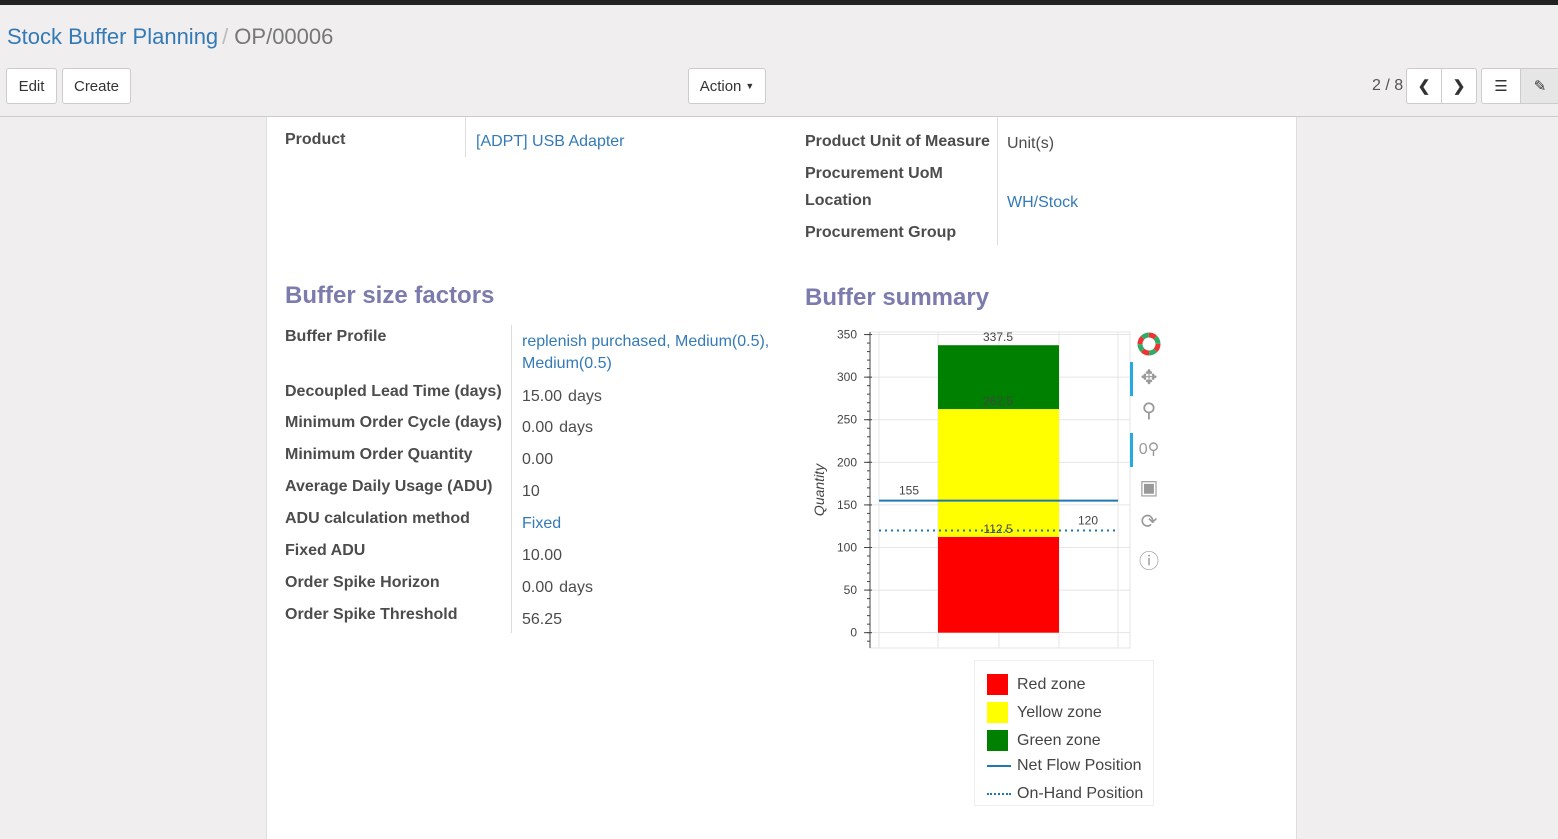 This screenshot has height=839, width=1558. What do you see at coordinates (1149, 449) in the screenshot?
I see `wheel-zoom-icon: 0⚲` at bounding box center [1149, 449].